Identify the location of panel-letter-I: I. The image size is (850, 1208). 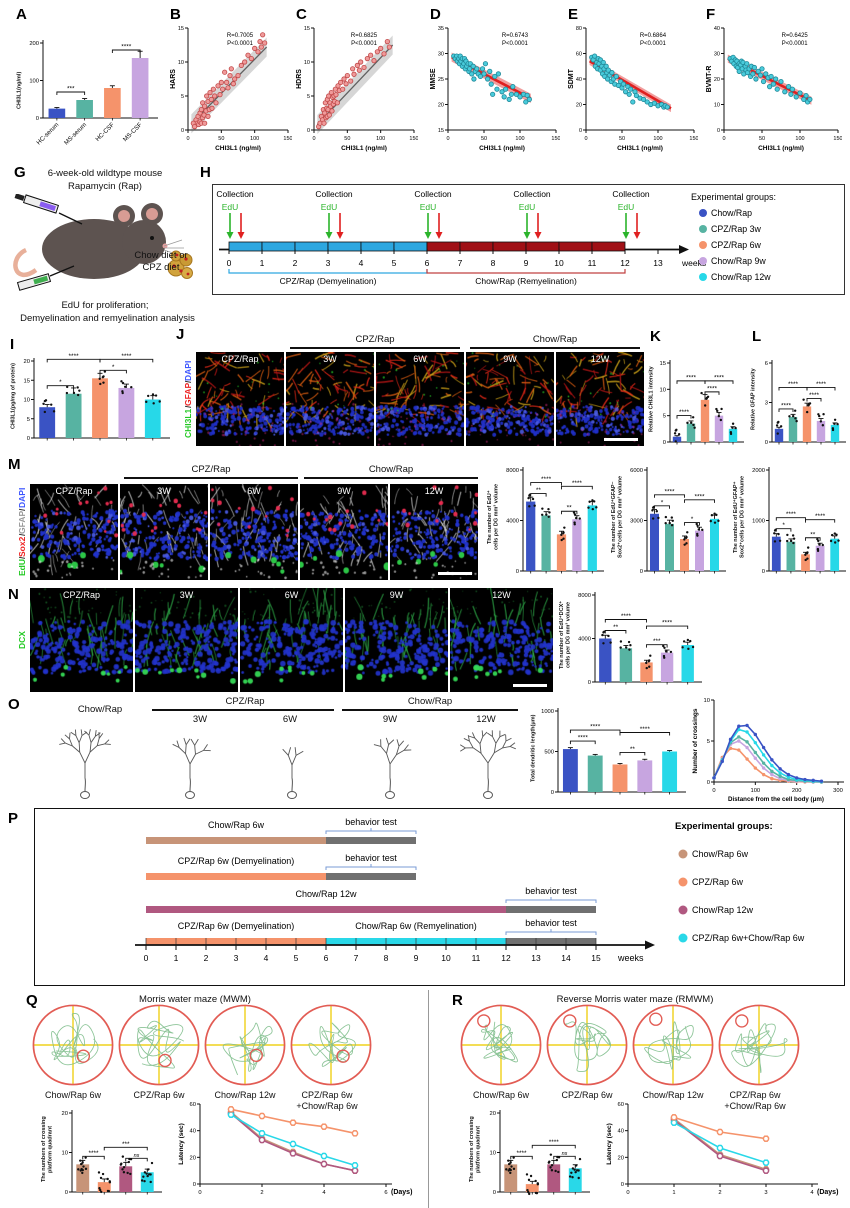
(12, 344).